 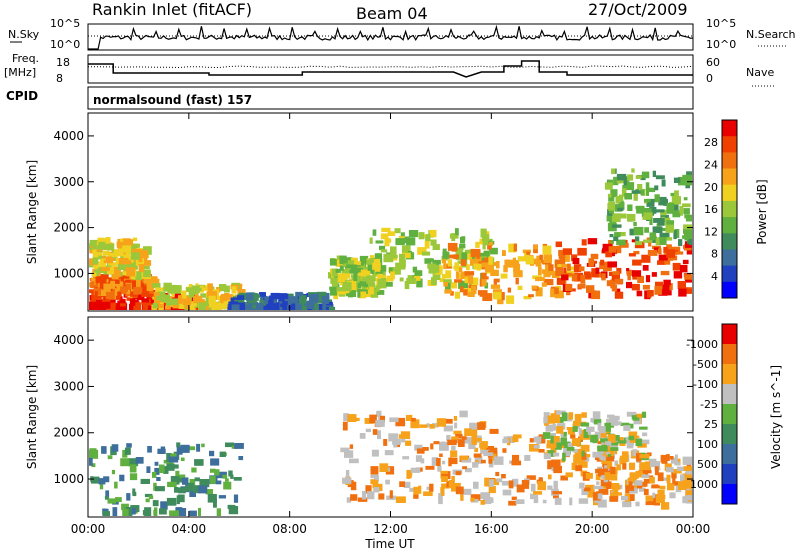 What do you see at coordinates (392, 13) in the screenshot?
I see `beam-title: Beam 04` at bounding box center [392, 13].